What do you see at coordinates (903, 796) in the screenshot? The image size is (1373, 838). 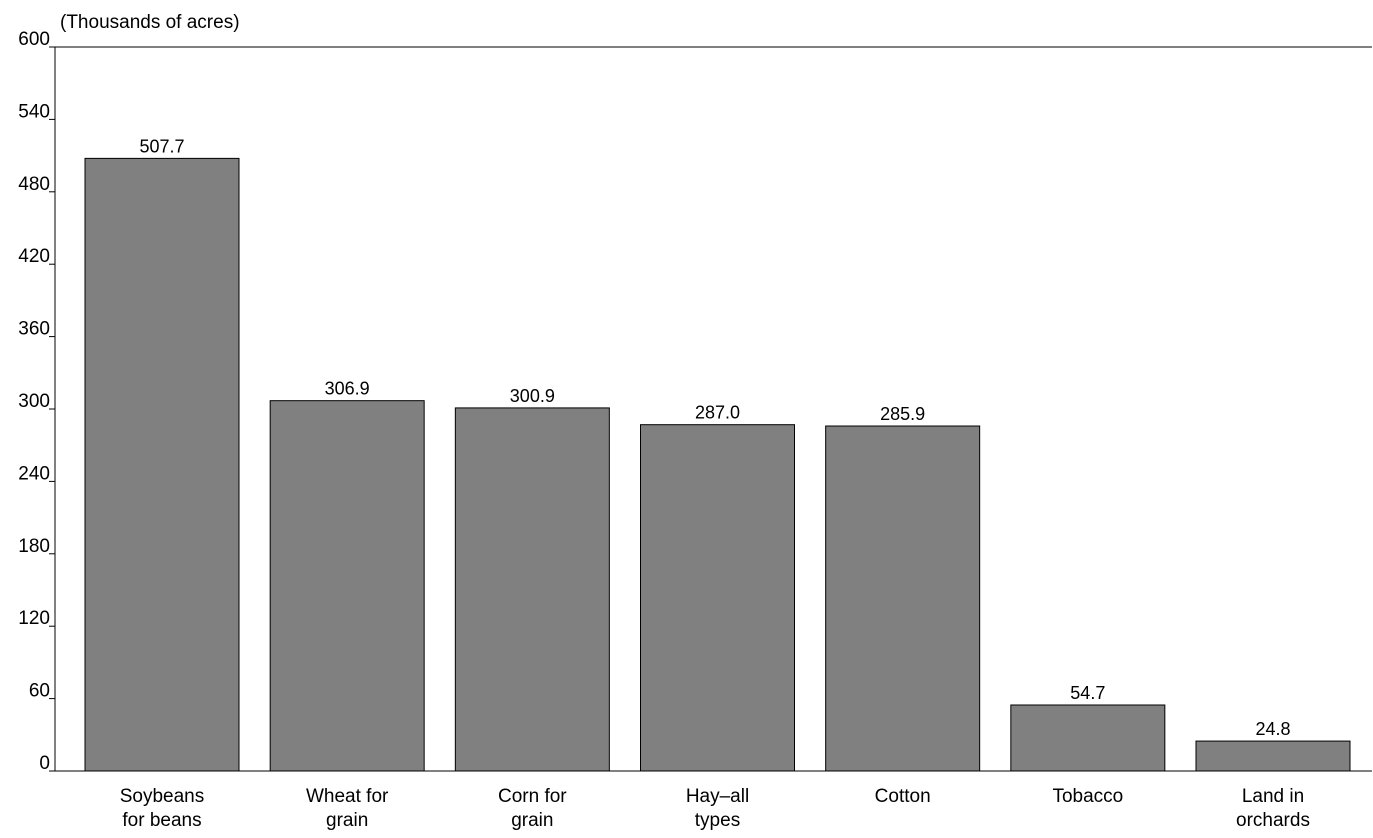 I see `x-category-label: Cotton` at bounding box center [903, 796].